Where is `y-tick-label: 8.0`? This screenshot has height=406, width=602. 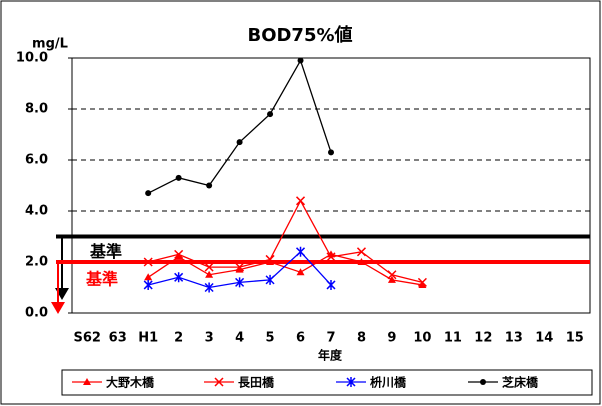 y-tick-label: 8.0 is located at coordinates (36, 109).